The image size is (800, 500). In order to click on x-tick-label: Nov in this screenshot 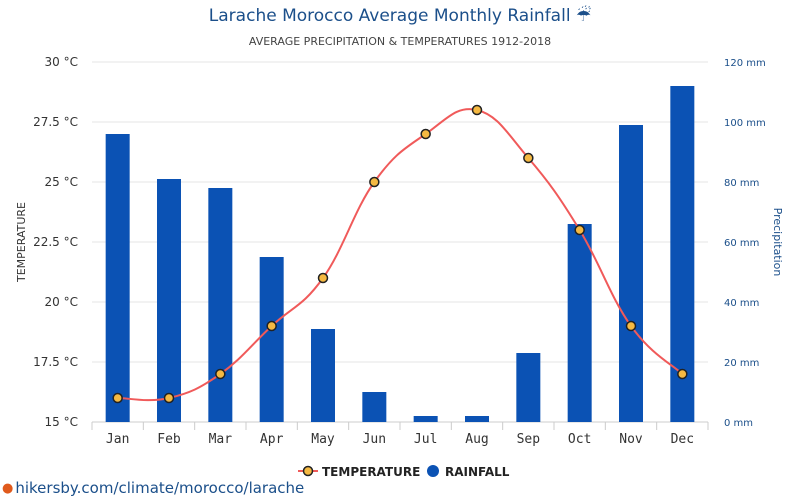, I will do `click(631, 439)`.